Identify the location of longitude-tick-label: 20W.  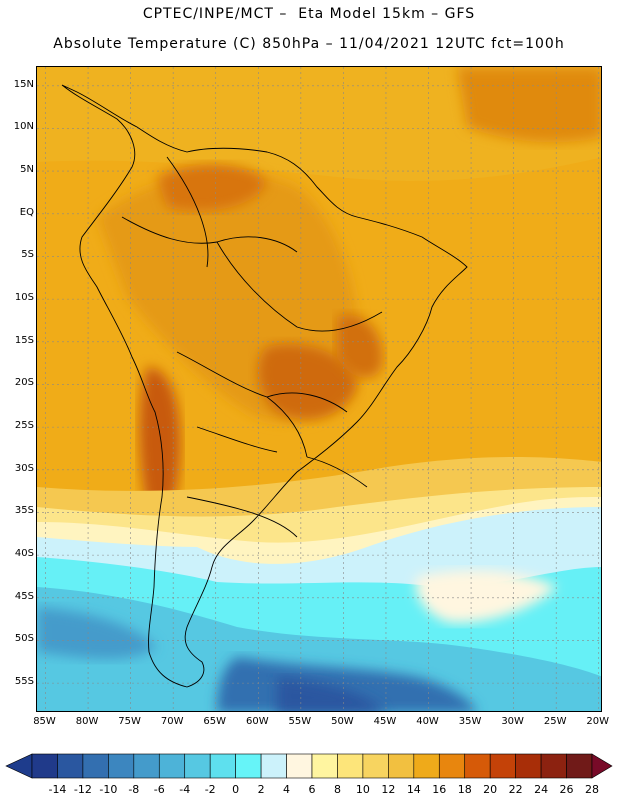
(598, 721).